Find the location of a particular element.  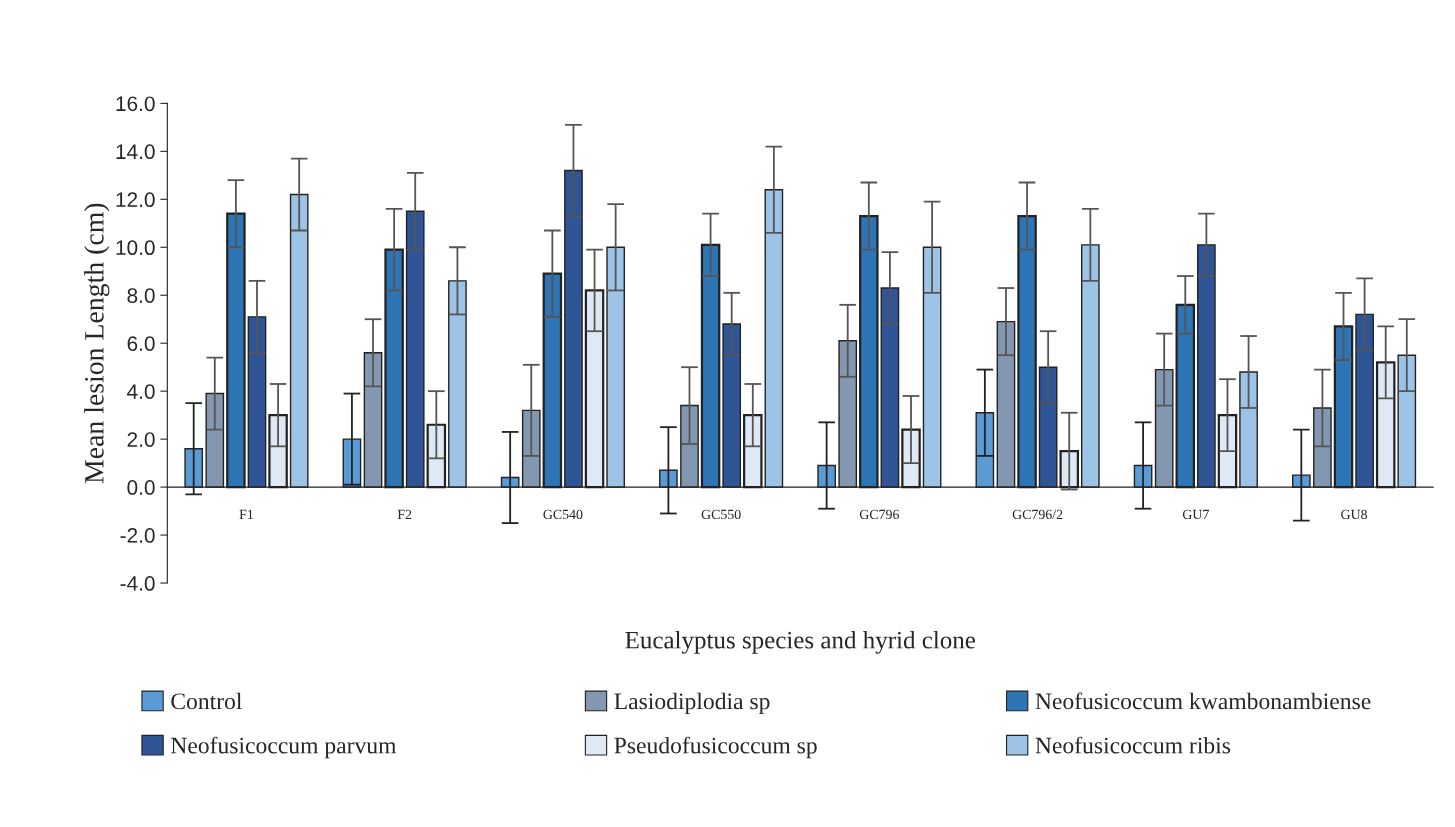

legend-label: Pseudofusicoccum sp is located at coordinates (715, 747).